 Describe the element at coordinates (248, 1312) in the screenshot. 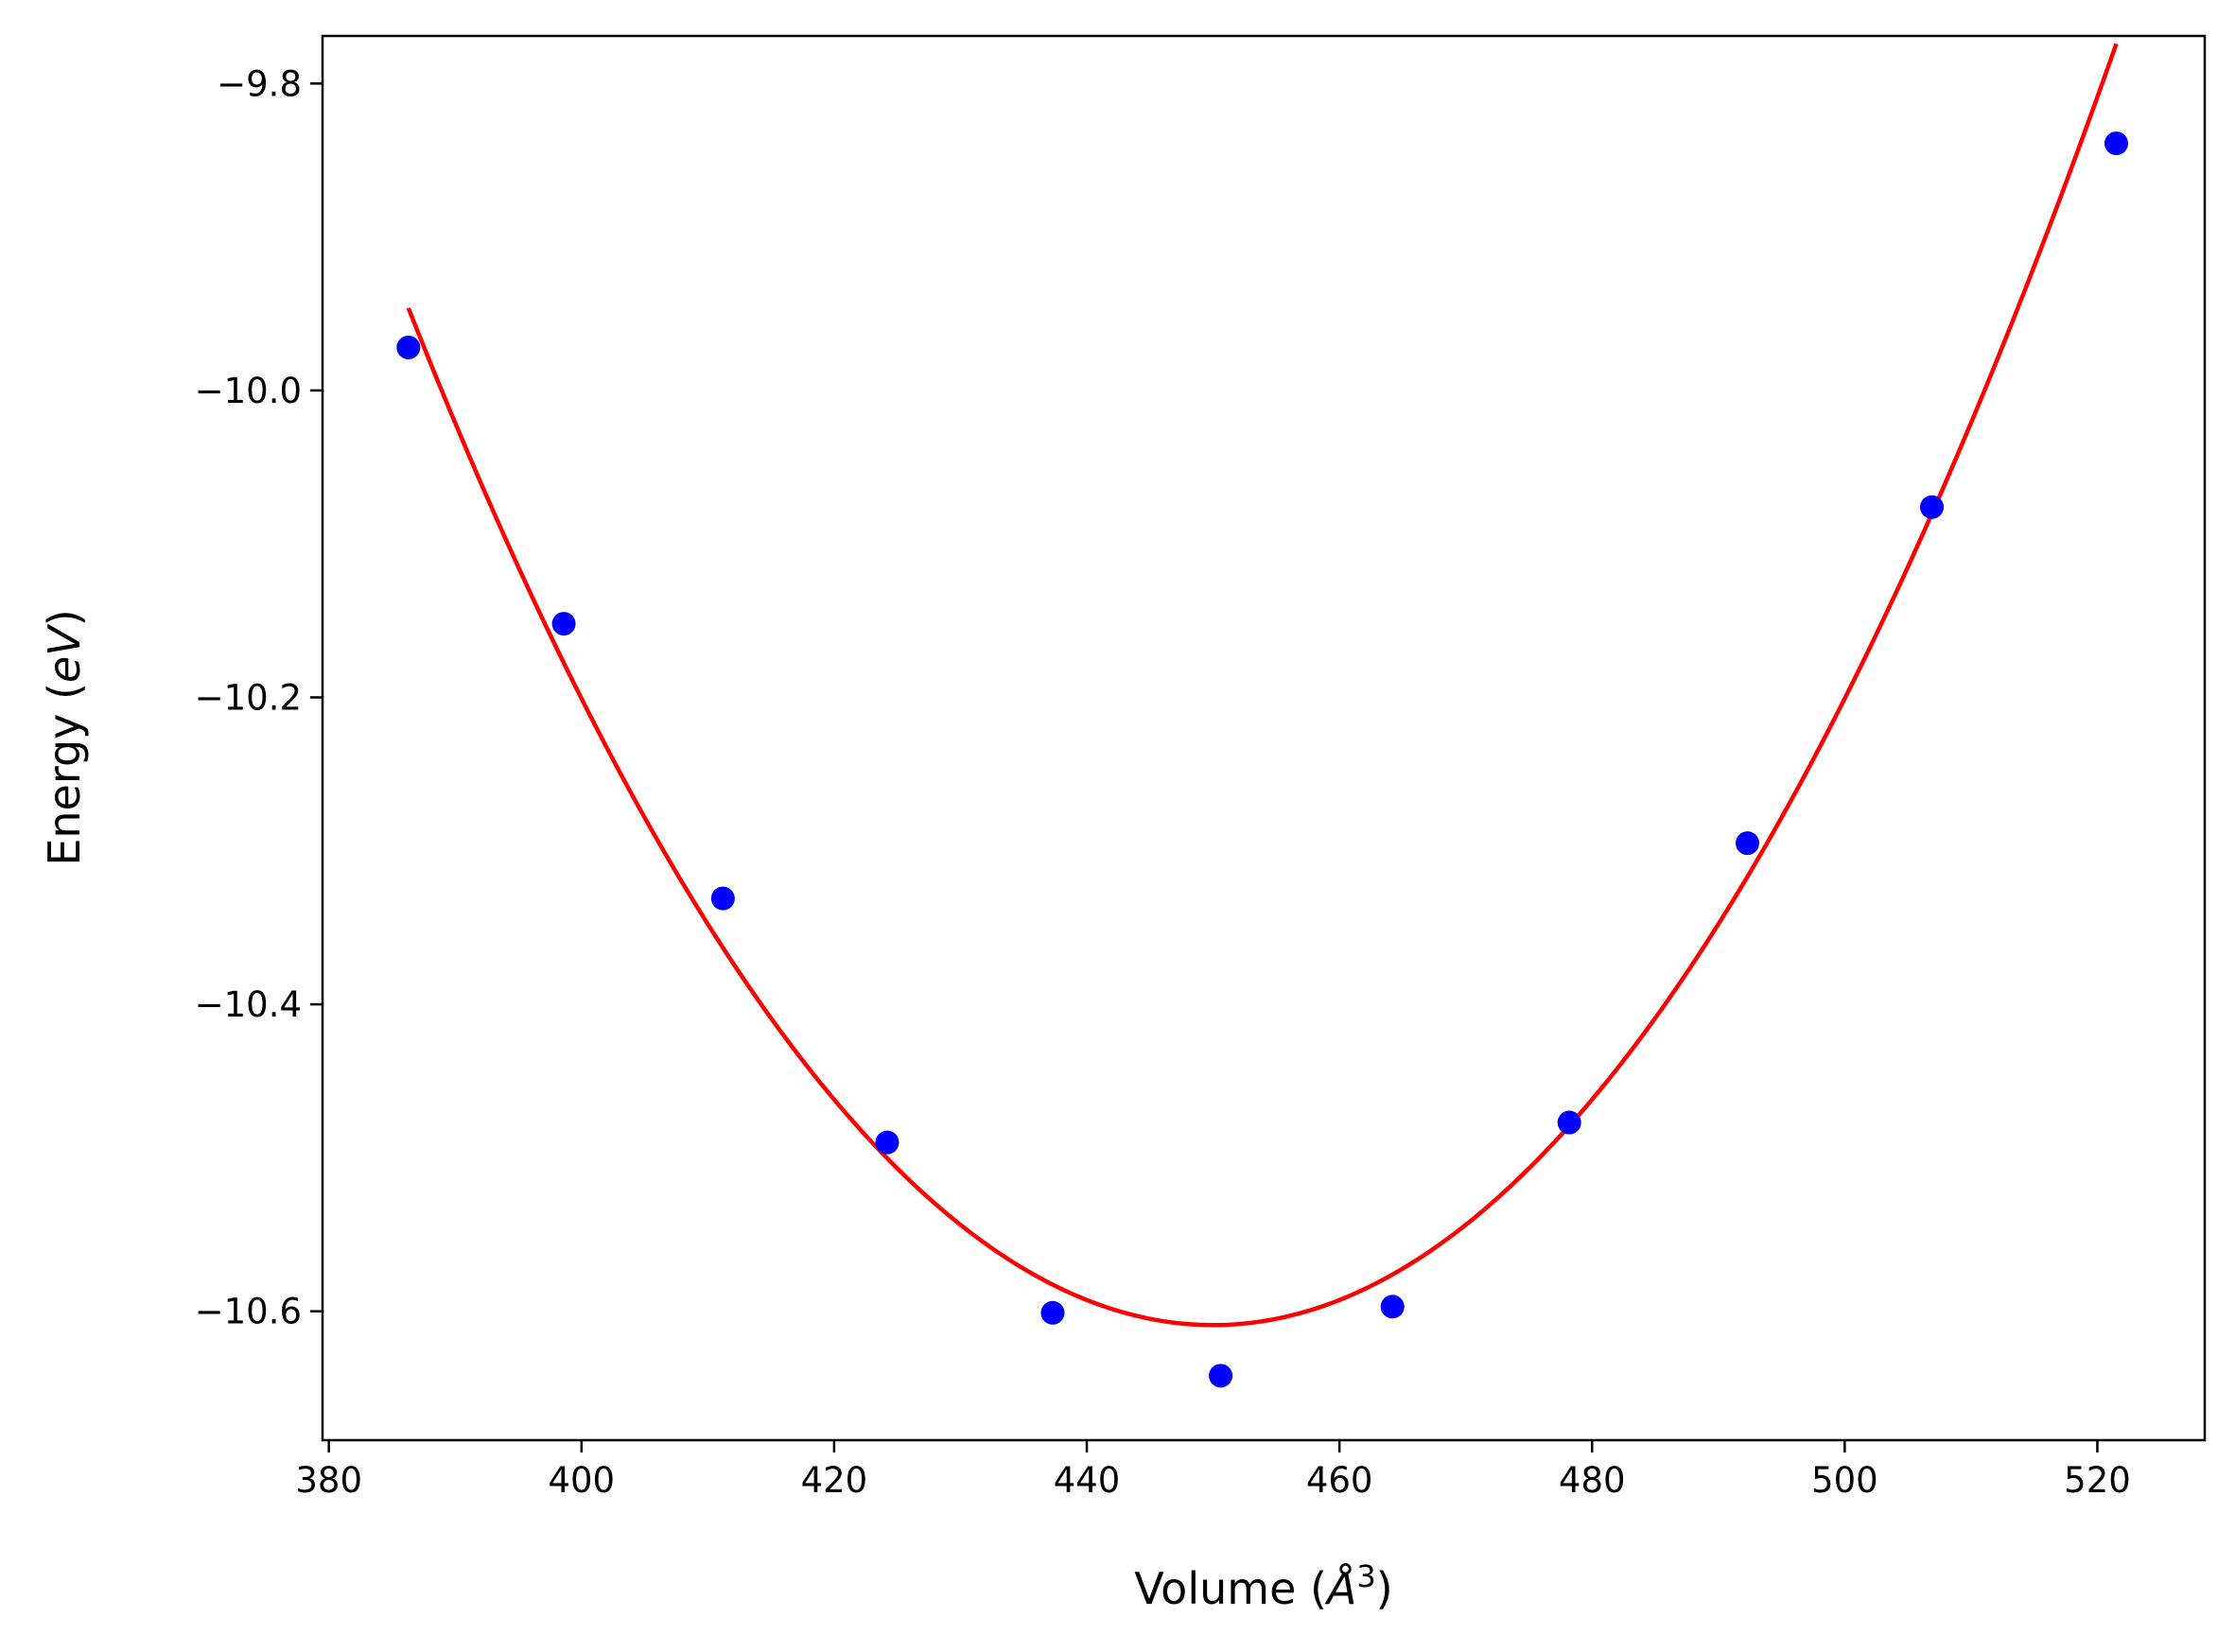

I see `y-tick-label: −10.6` at that location.